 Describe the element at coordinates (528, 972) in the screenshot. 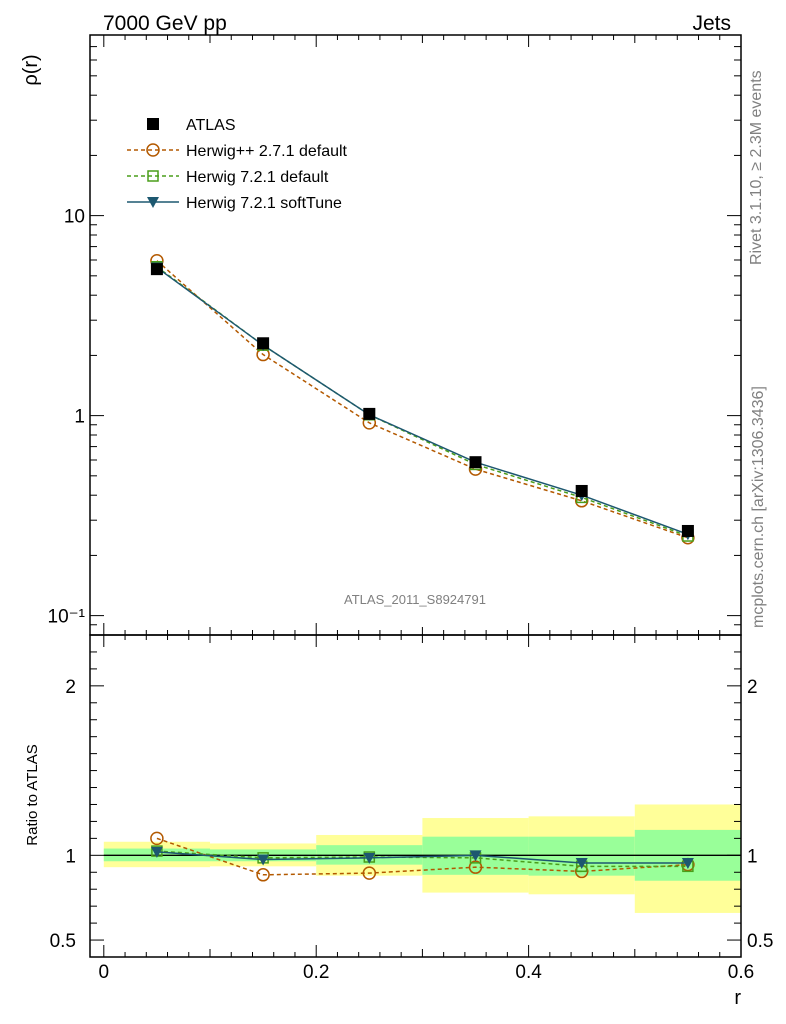

I see `x-tick-label: 0.4` at that location.